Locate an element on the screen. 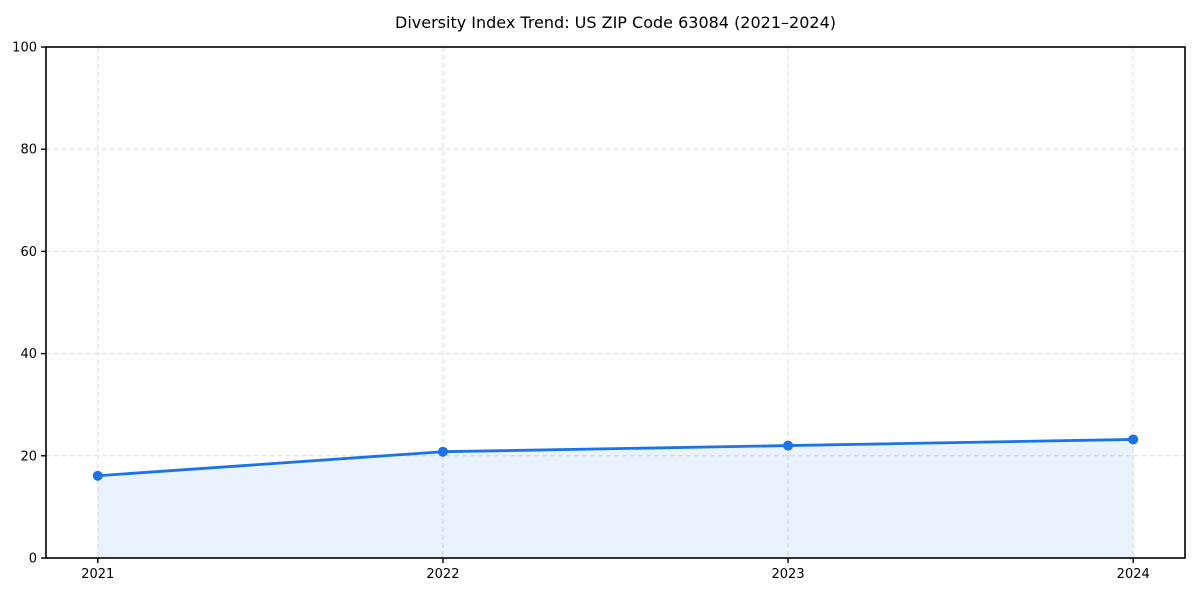 This screenshot has width=1200, height=600. x-tick-label: 2024 is located at coordinates (1133, 574).